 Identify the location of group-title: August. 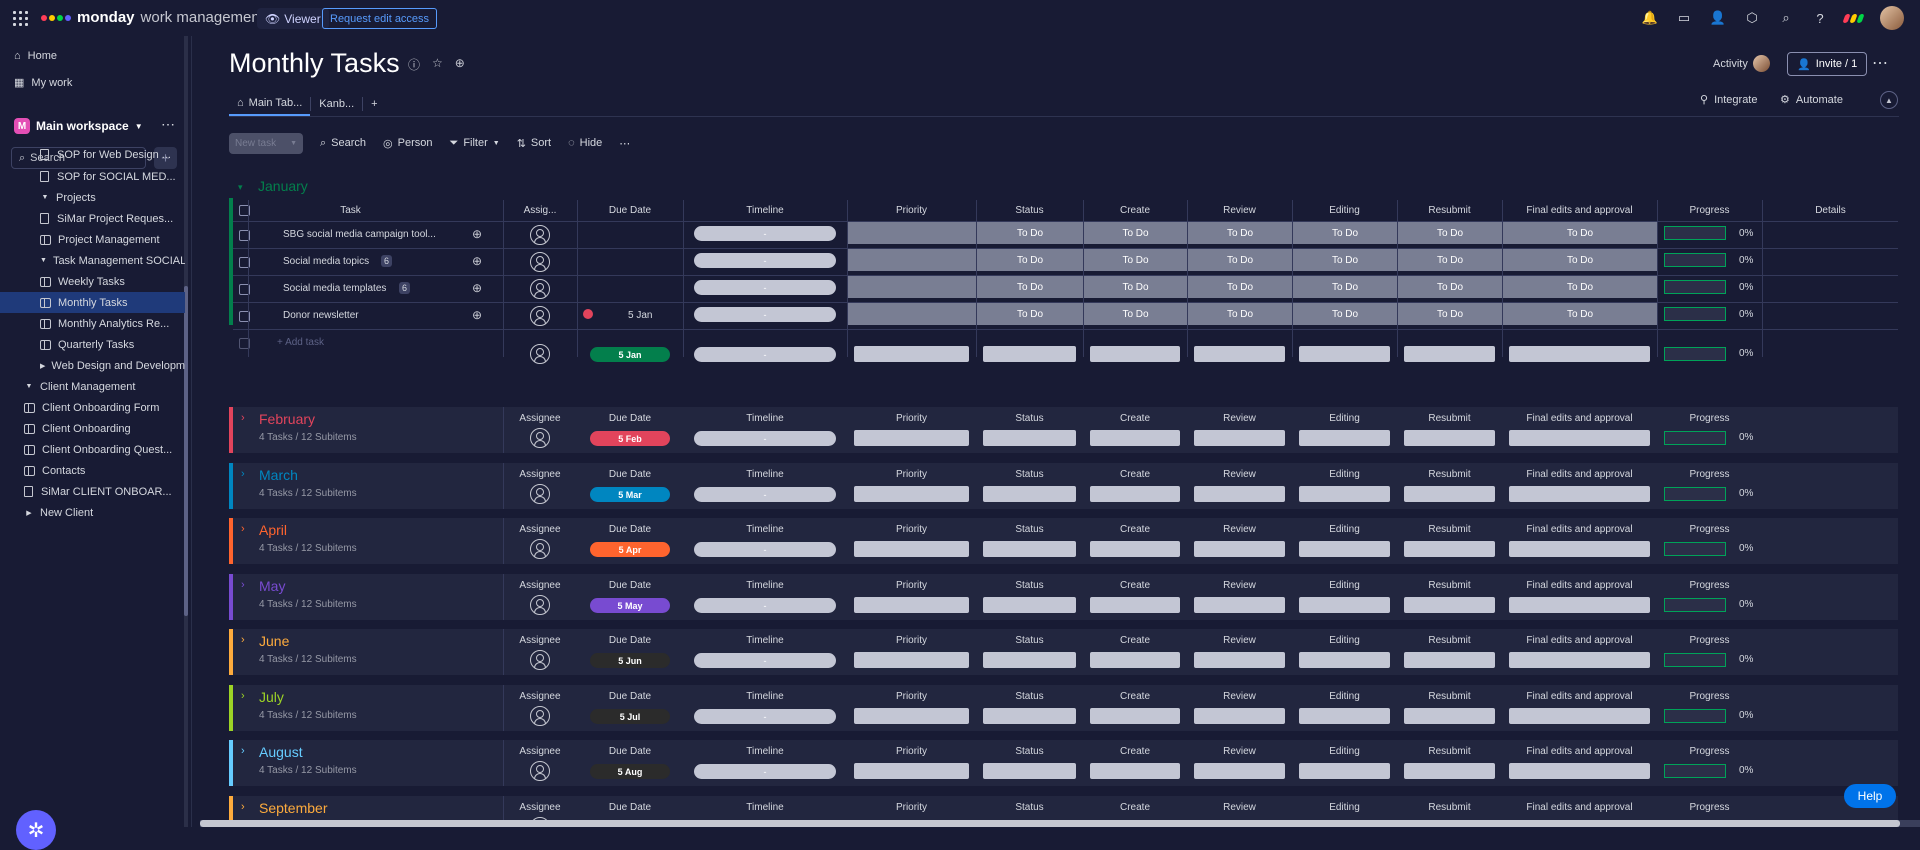
(281, 752).